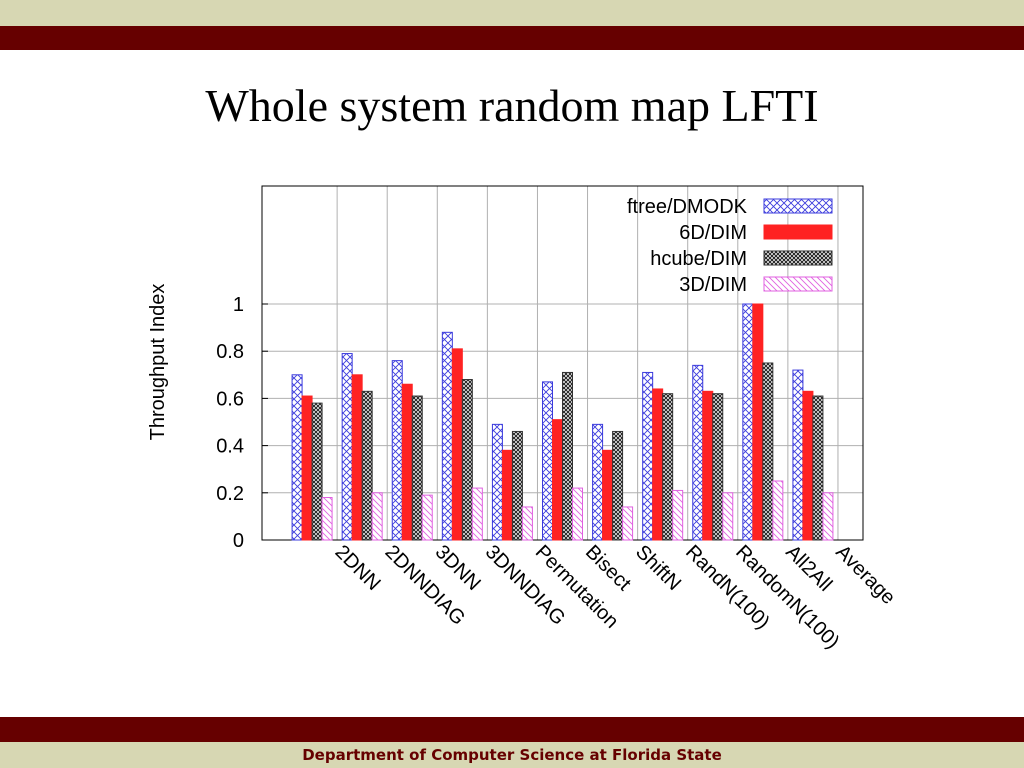  Describe the element at coordinates (865, 575) in the screenshot. I see `x-tick-label: Average` at that location.